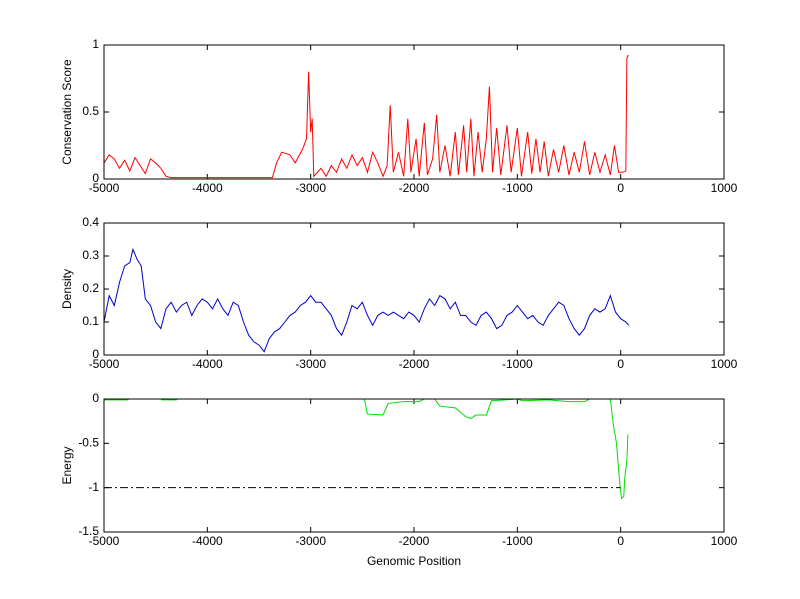 The width and height of the screenshot is (800, 599). I want to click on y-tick-label: 0.3, so click(90, 255).